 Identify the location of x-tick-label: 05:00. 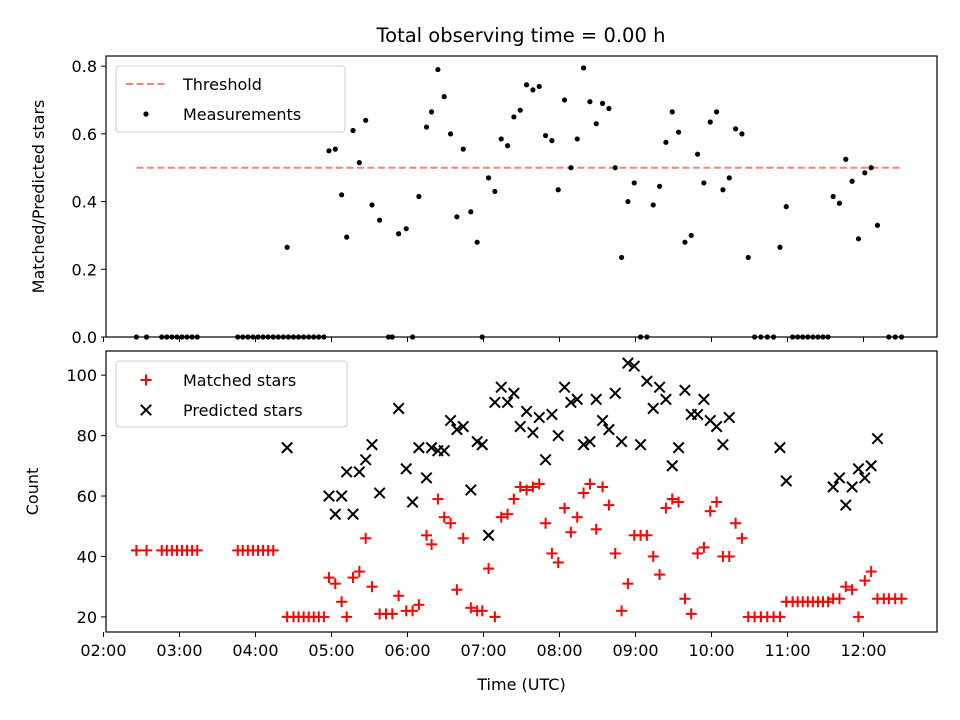
(331, 650).